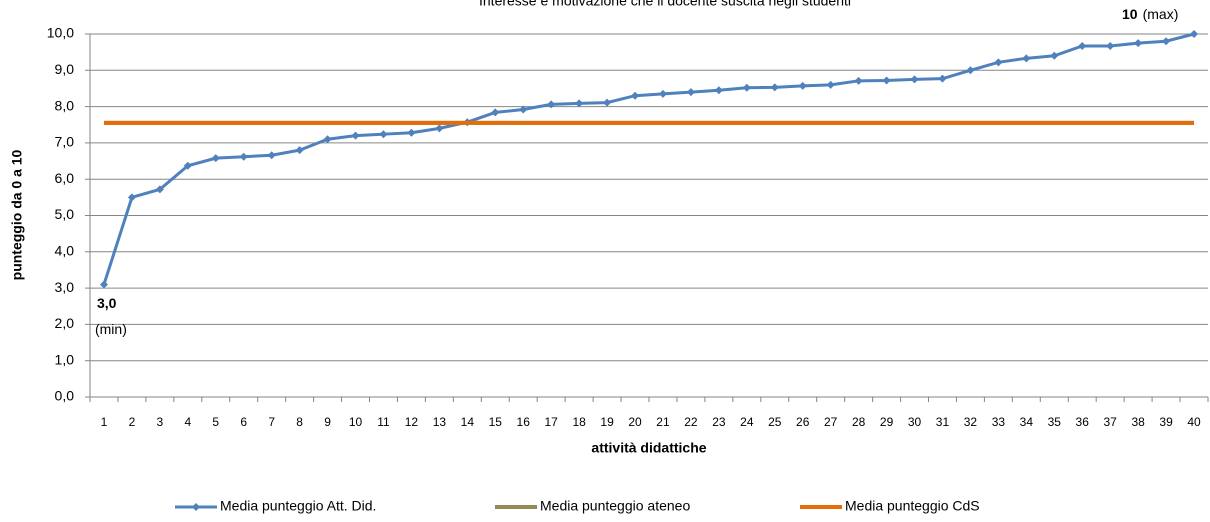  I want to click on x-tick-label: 18, so click(579, 422).